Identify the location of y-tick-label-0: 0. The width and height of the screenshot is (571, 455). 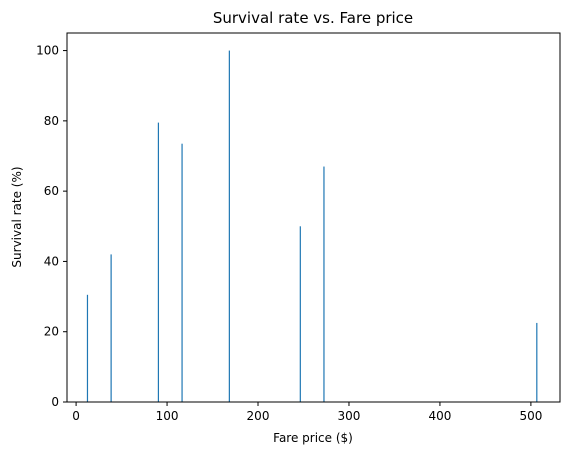
(55, 402).